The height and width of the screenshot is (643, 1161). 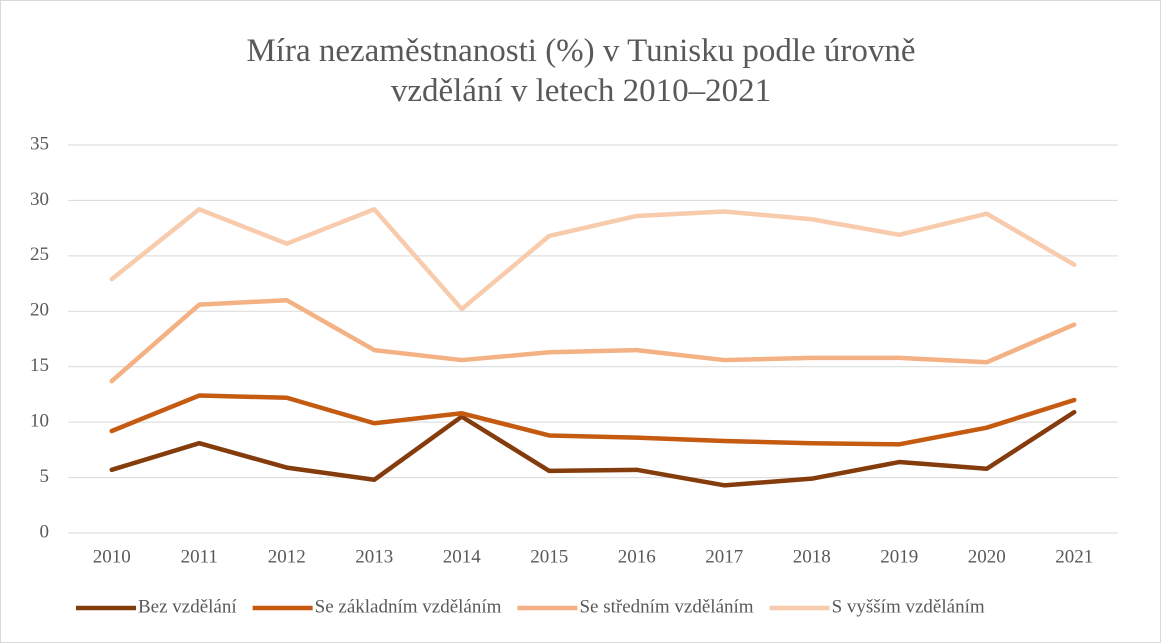 I want to click on x-tick-label: 2016, so click(x=637, y=556).